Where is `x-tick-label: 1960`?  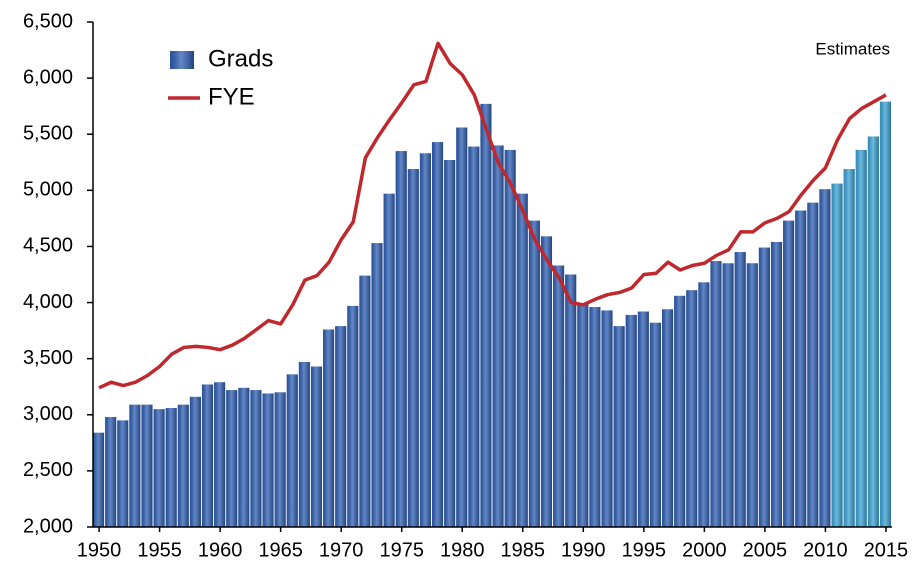 x-tick-label: 1960 is located at coordinates (220, 550).